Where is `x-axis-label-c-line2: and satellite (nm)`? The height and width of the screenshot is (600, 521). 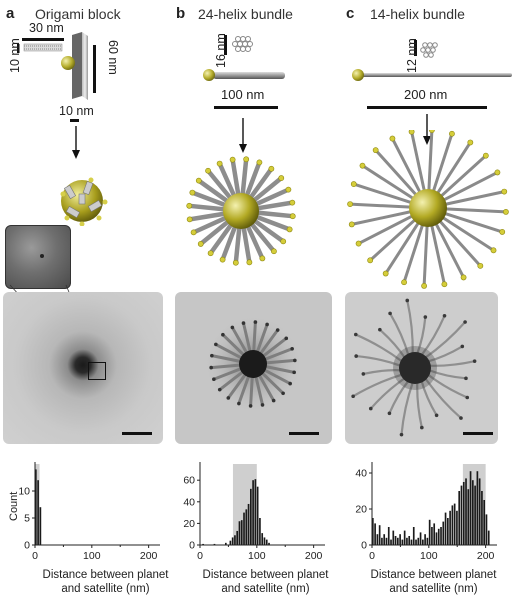
x-axis-label-c-line2: and satellite (nm) is located at coordinates (433, 589).